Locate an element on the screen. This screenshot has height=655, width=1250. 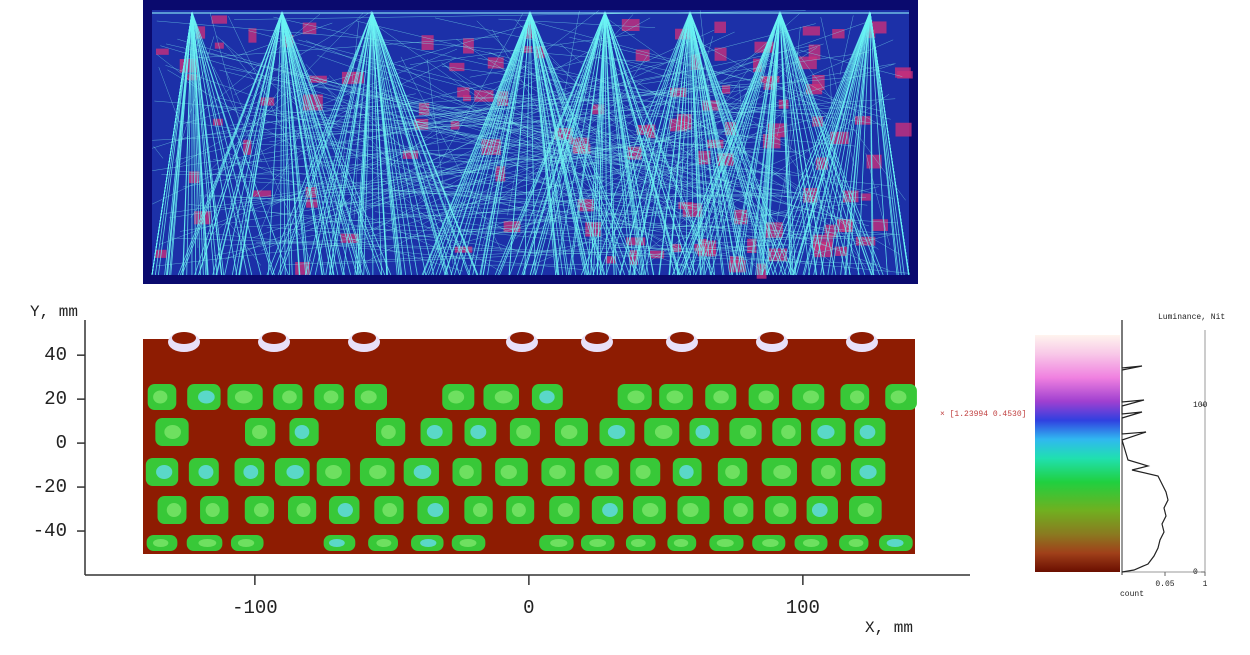
histogram is located at coordinates (1145, 446).